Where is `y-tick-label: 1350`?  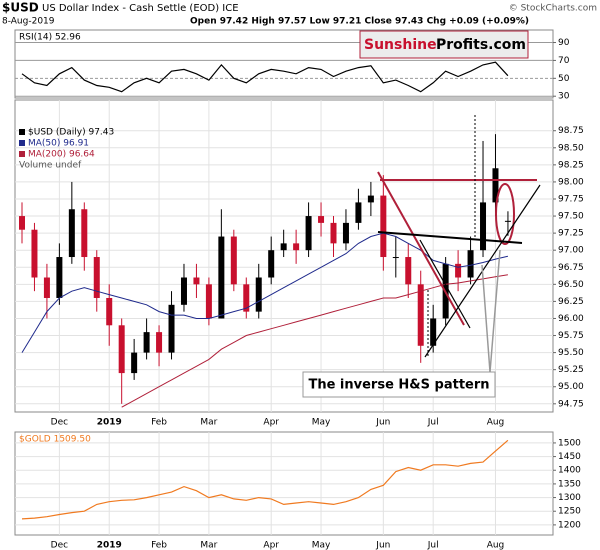
y-tick-label: 1350 is located at coordinates (569, 484).